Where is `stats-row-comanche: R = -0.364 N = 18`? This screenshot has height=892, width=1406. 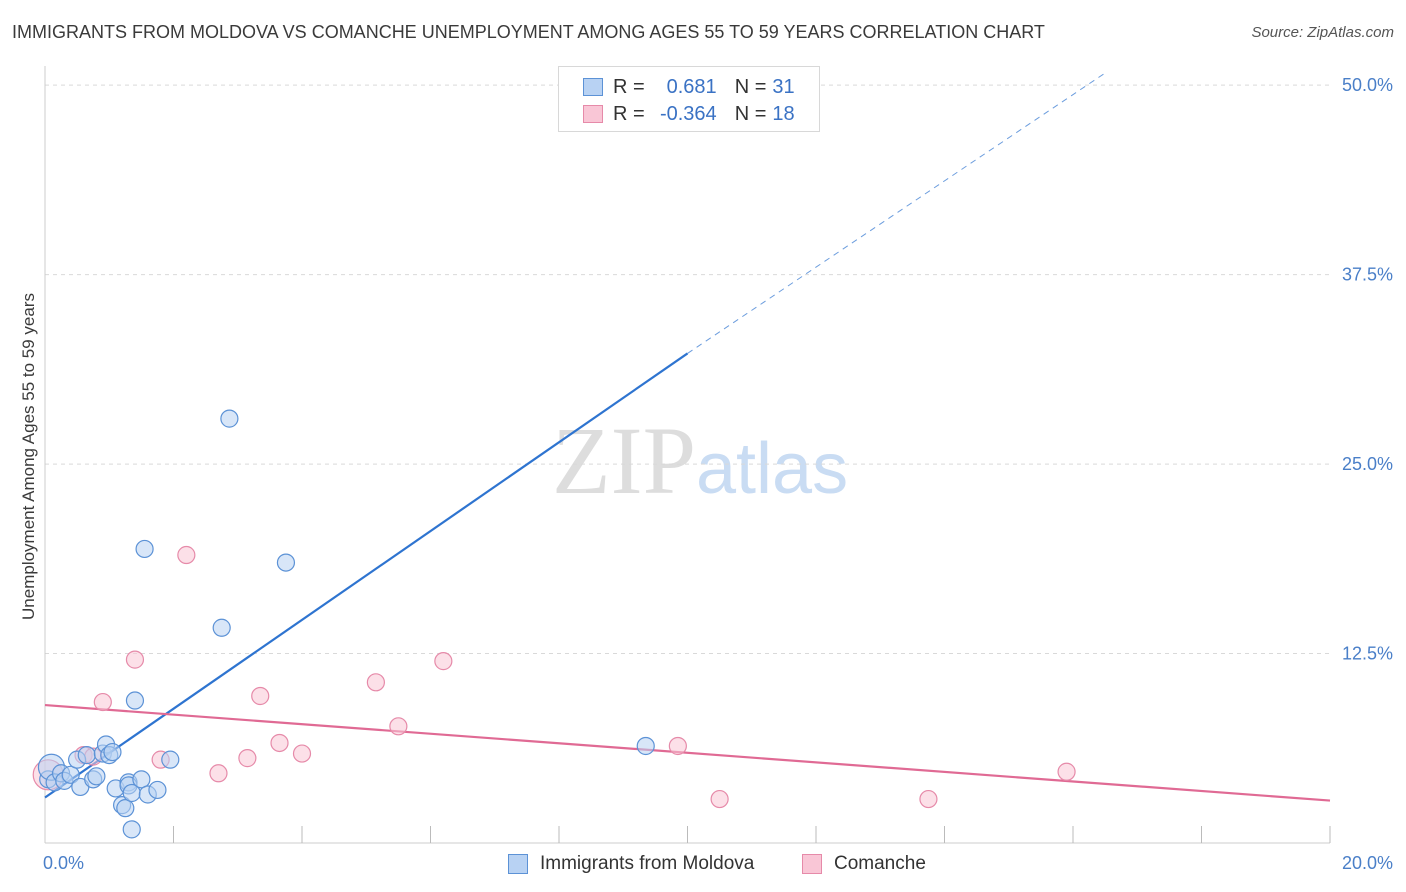
stats-row-comanche: R = -0.364 N = 18 is located at coordinates (689, 114).